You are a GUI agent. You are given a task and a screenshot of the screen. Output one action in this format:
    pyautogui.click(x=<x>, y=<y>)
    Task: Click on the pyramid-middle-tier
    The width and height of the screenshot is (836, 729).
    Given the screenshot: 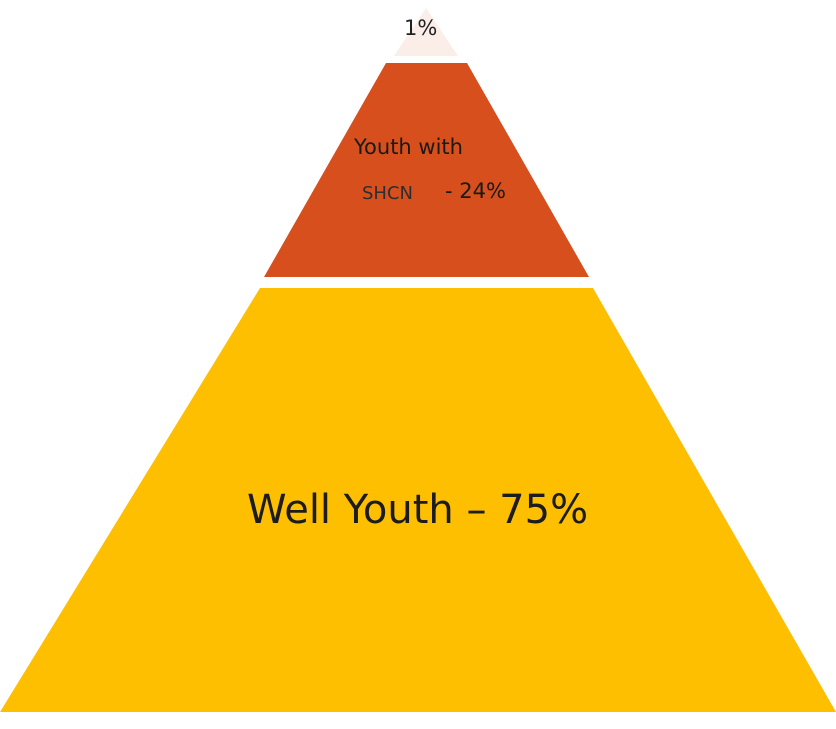 What is the action you would take?
    pyautogui.click(x=426, y=170)
    